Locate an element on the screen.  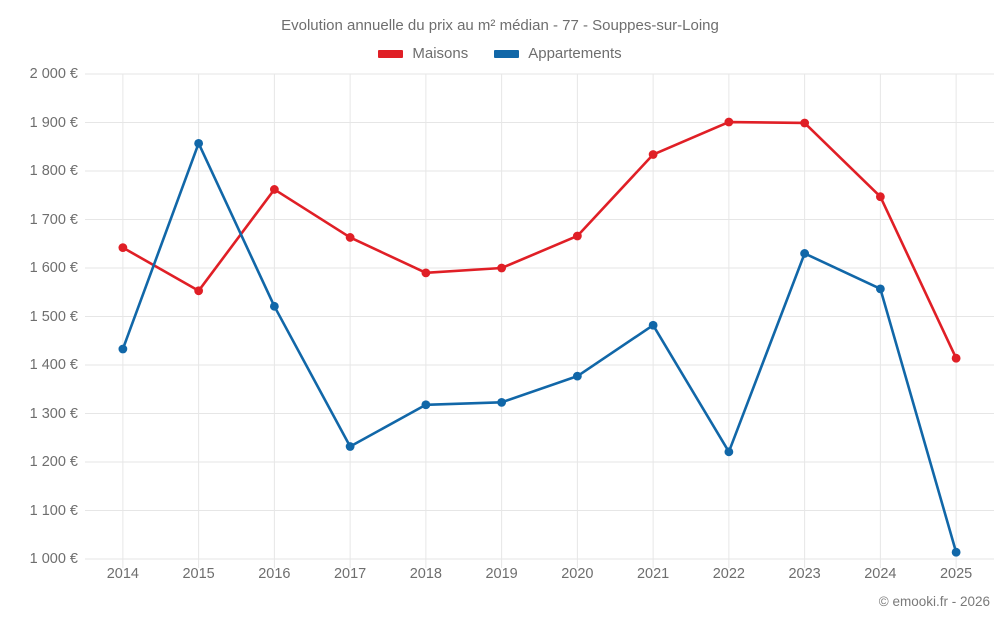
data-point-appartements-2015 is located at coordinates (199, 143).